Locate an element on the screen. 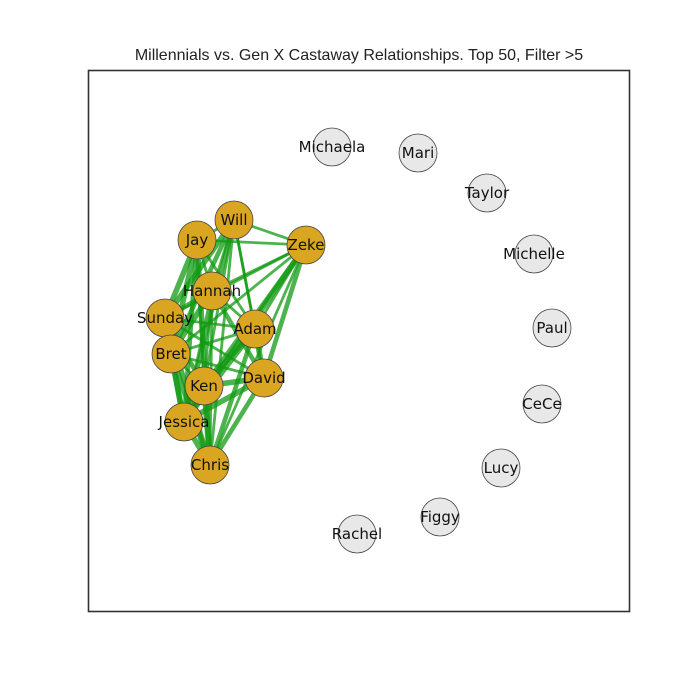  node-sunday: Sunday is located at coordinates (165, 318).